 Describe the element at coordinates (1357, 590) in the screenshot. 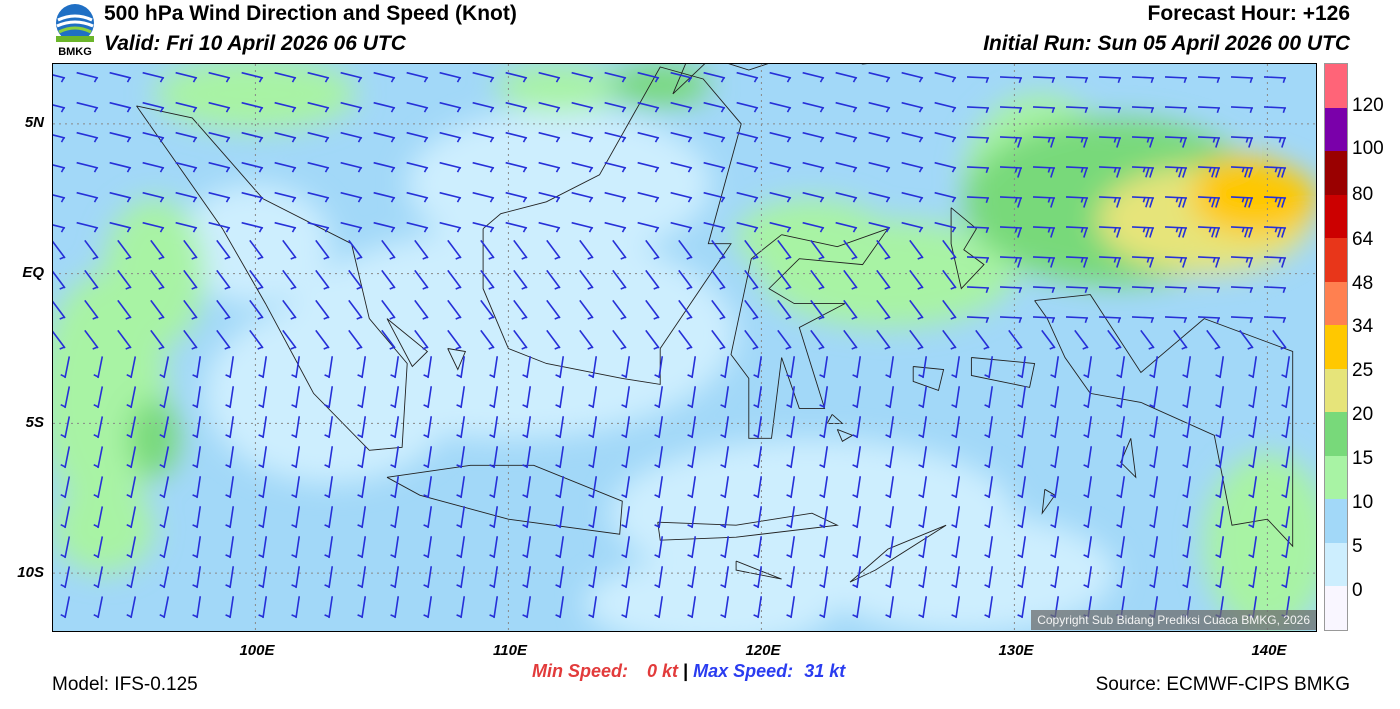

I see `legend-label-0: 0` at that location.